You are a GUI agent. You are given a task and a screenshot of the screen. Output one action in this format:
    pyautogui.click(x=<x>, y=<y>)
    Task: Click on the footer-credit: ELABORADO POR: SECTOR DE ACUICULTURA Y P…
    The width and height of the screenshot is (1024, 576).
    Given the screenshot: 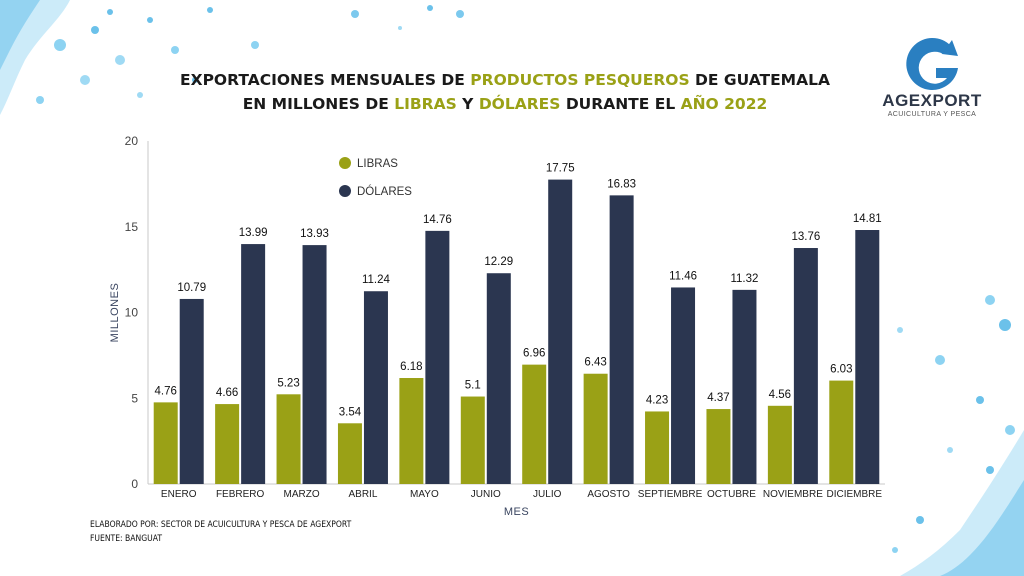 What is the action you would take?
    pyautogui.click(x=221, y=525)
    